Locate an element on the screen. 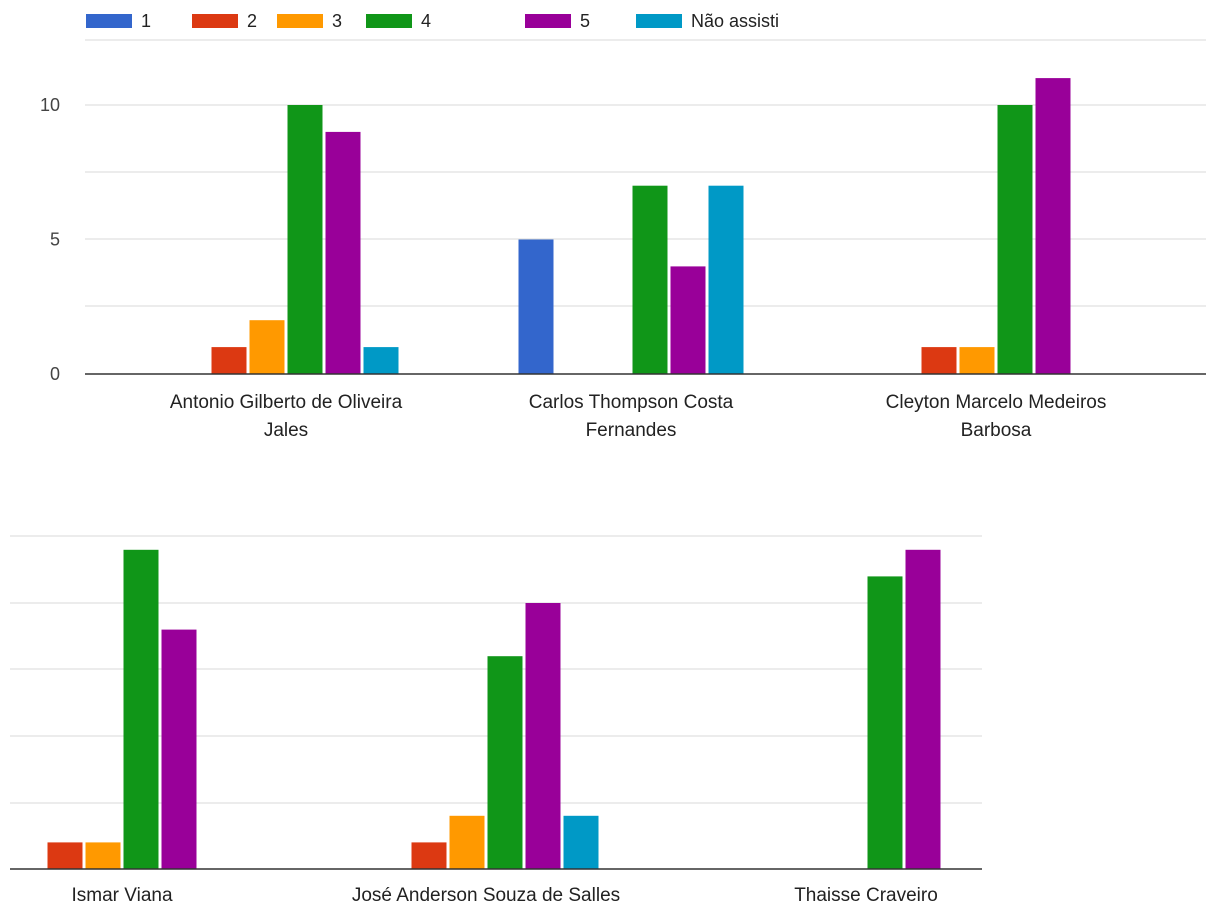  x-category-label: Carlos Thompson Costa is located at coordinates (631, 402).